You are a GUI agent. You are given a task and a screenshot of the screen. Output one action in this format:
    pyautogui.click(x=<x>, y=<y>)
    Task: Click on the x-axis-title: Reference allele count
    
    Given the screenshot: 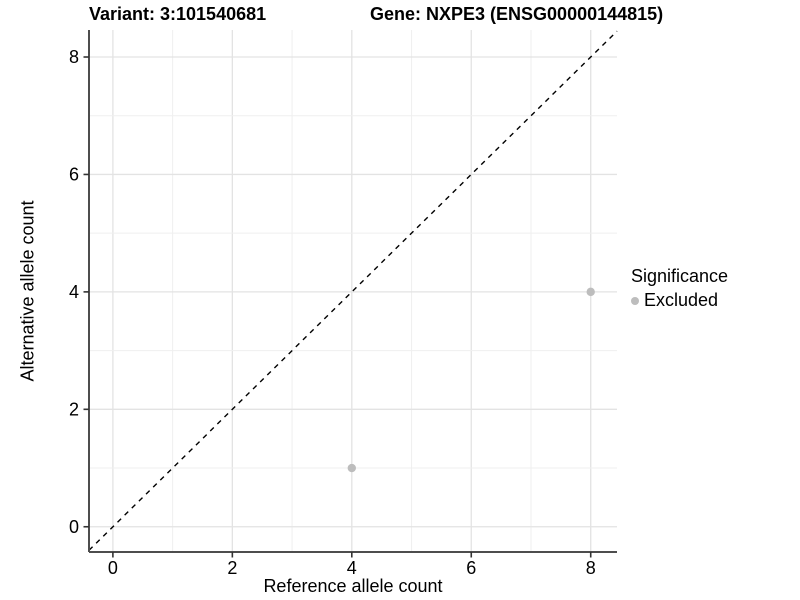 What is the action you would take?
    pyautogui.click(x=353, y=586)
    